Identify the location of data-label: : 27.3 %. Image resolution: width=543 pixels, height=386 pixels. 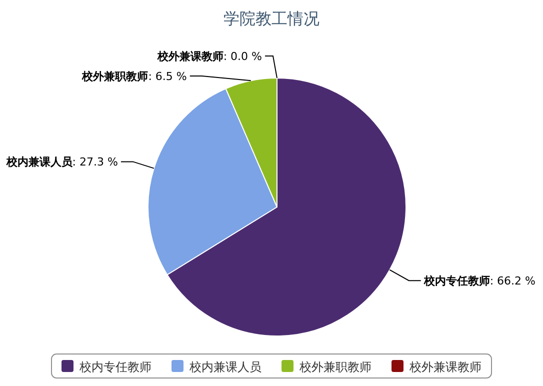
(95, 162).